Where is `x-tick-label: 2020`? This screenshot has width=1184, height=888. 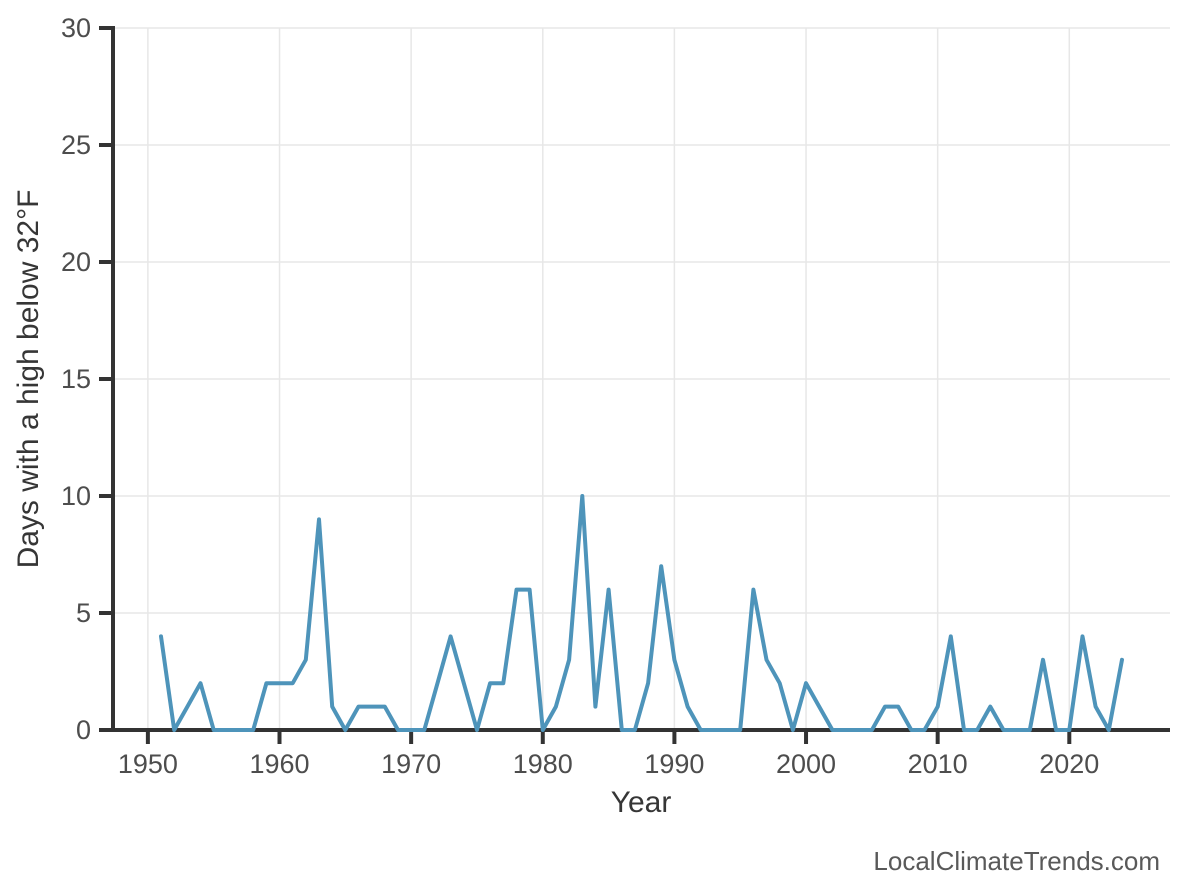
x-tick-label: 2020 is located at coordinates (1069, 764).